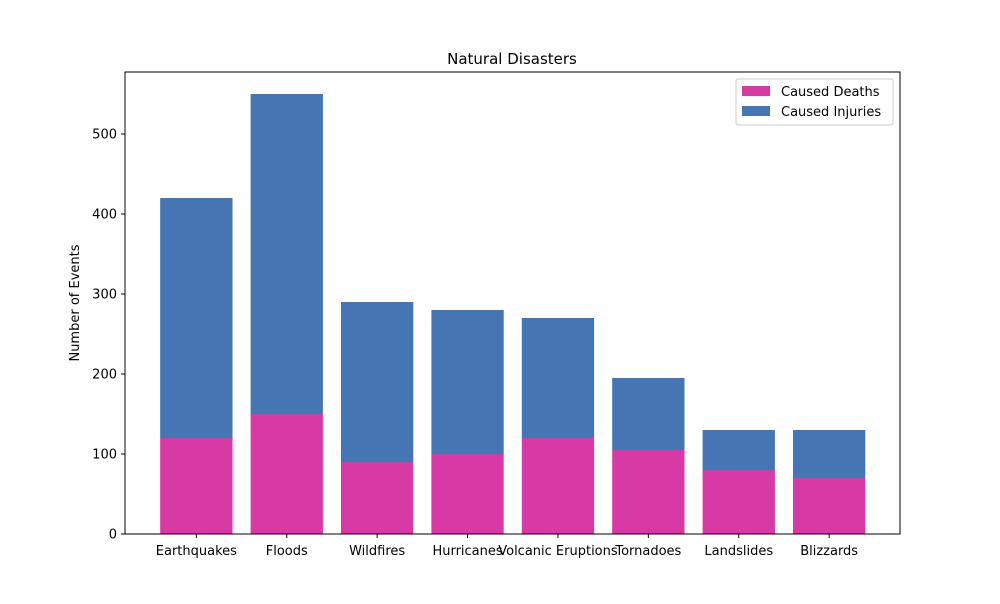  What do you see at coordinates (377, 498) in the screenshot?
I see `bar-caused-deaths-wildfires` at bounding box center [377, 498].